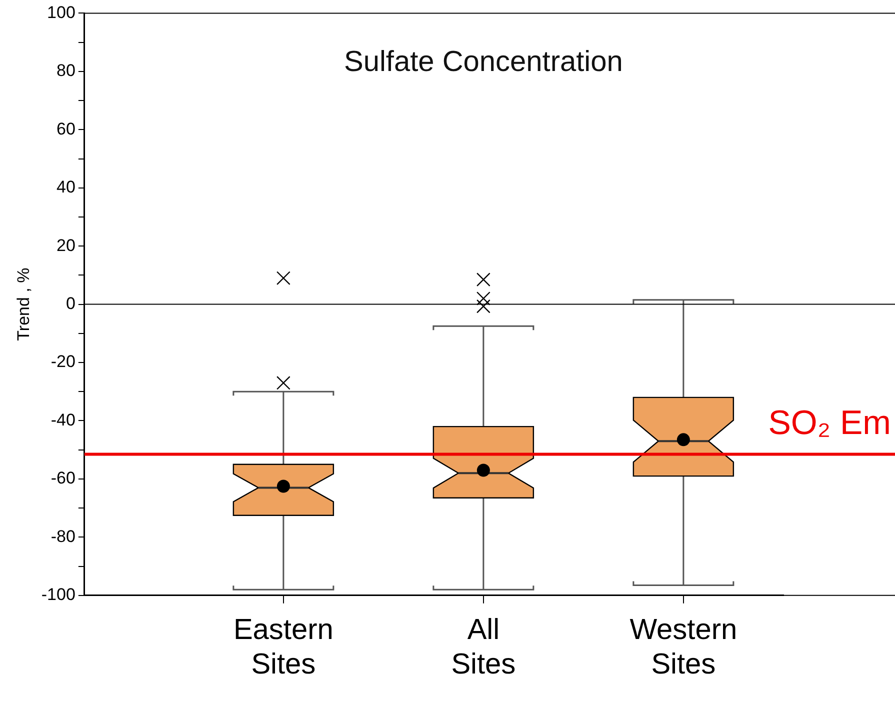 This screenshot has height=701, width=895. What do you see at coordinates (483, 62) in the screenshot?
I see `text: Sulfate Concentration` at bounding box center [483, 62].